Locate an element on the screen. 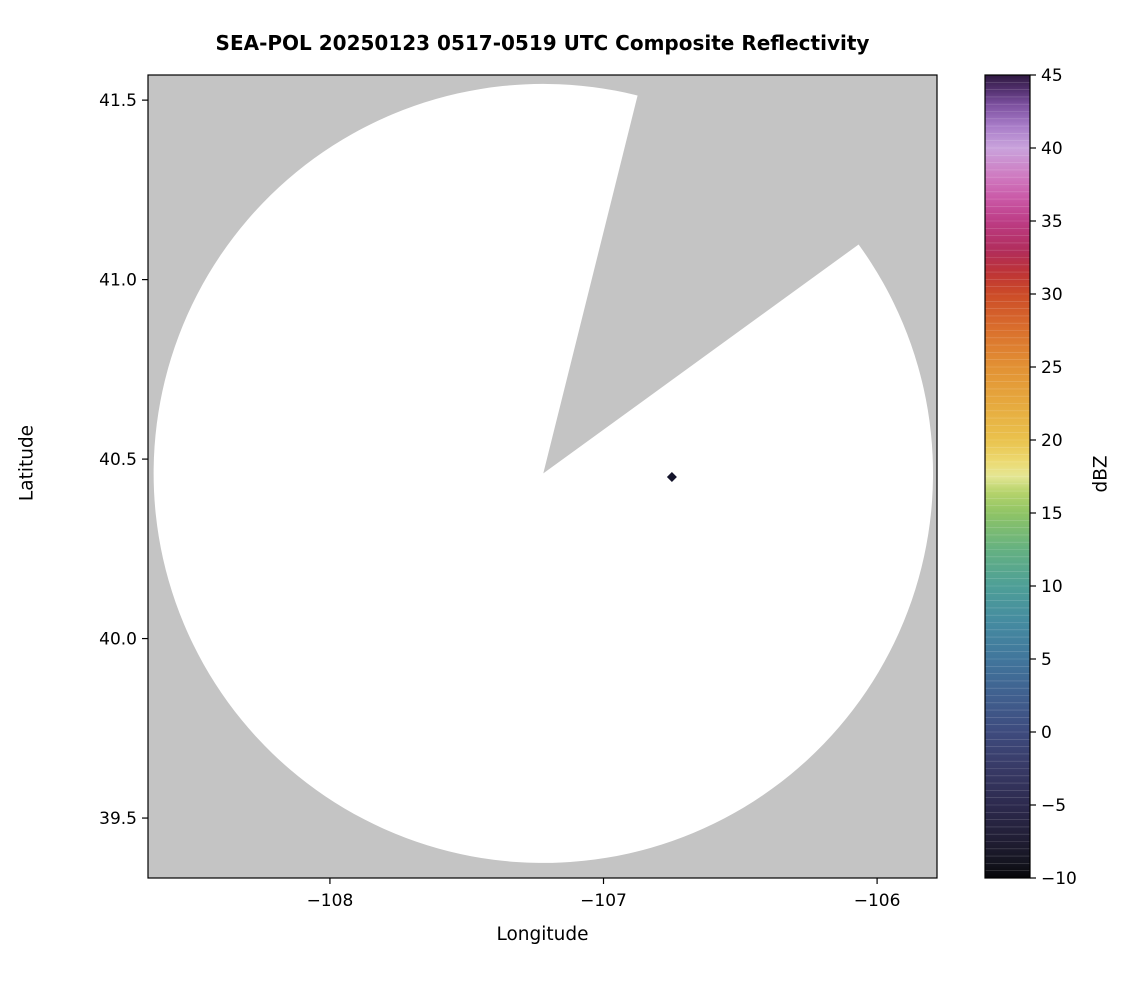 This screenshot has height=990, width=1146. colorbar-border is located at coordinates (1007, 476).